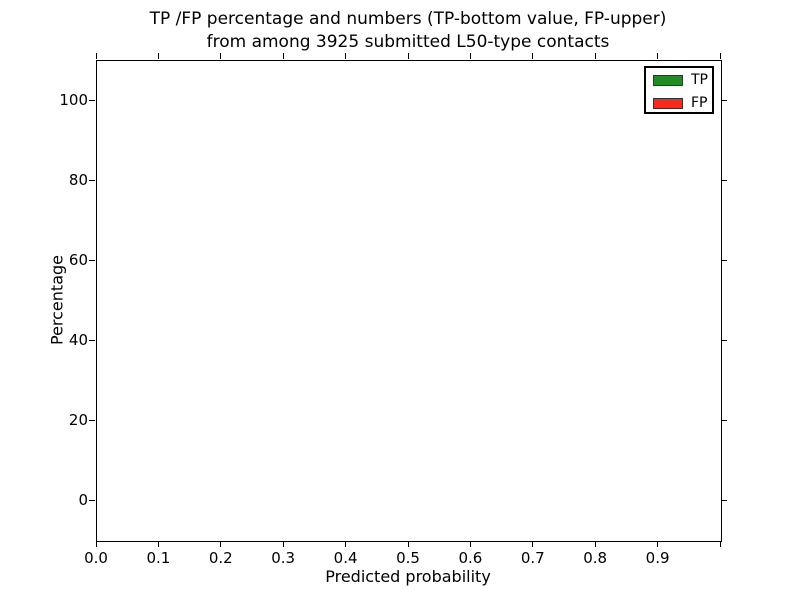  I want to click on fp-legend-label: FP, so click(699, 103).